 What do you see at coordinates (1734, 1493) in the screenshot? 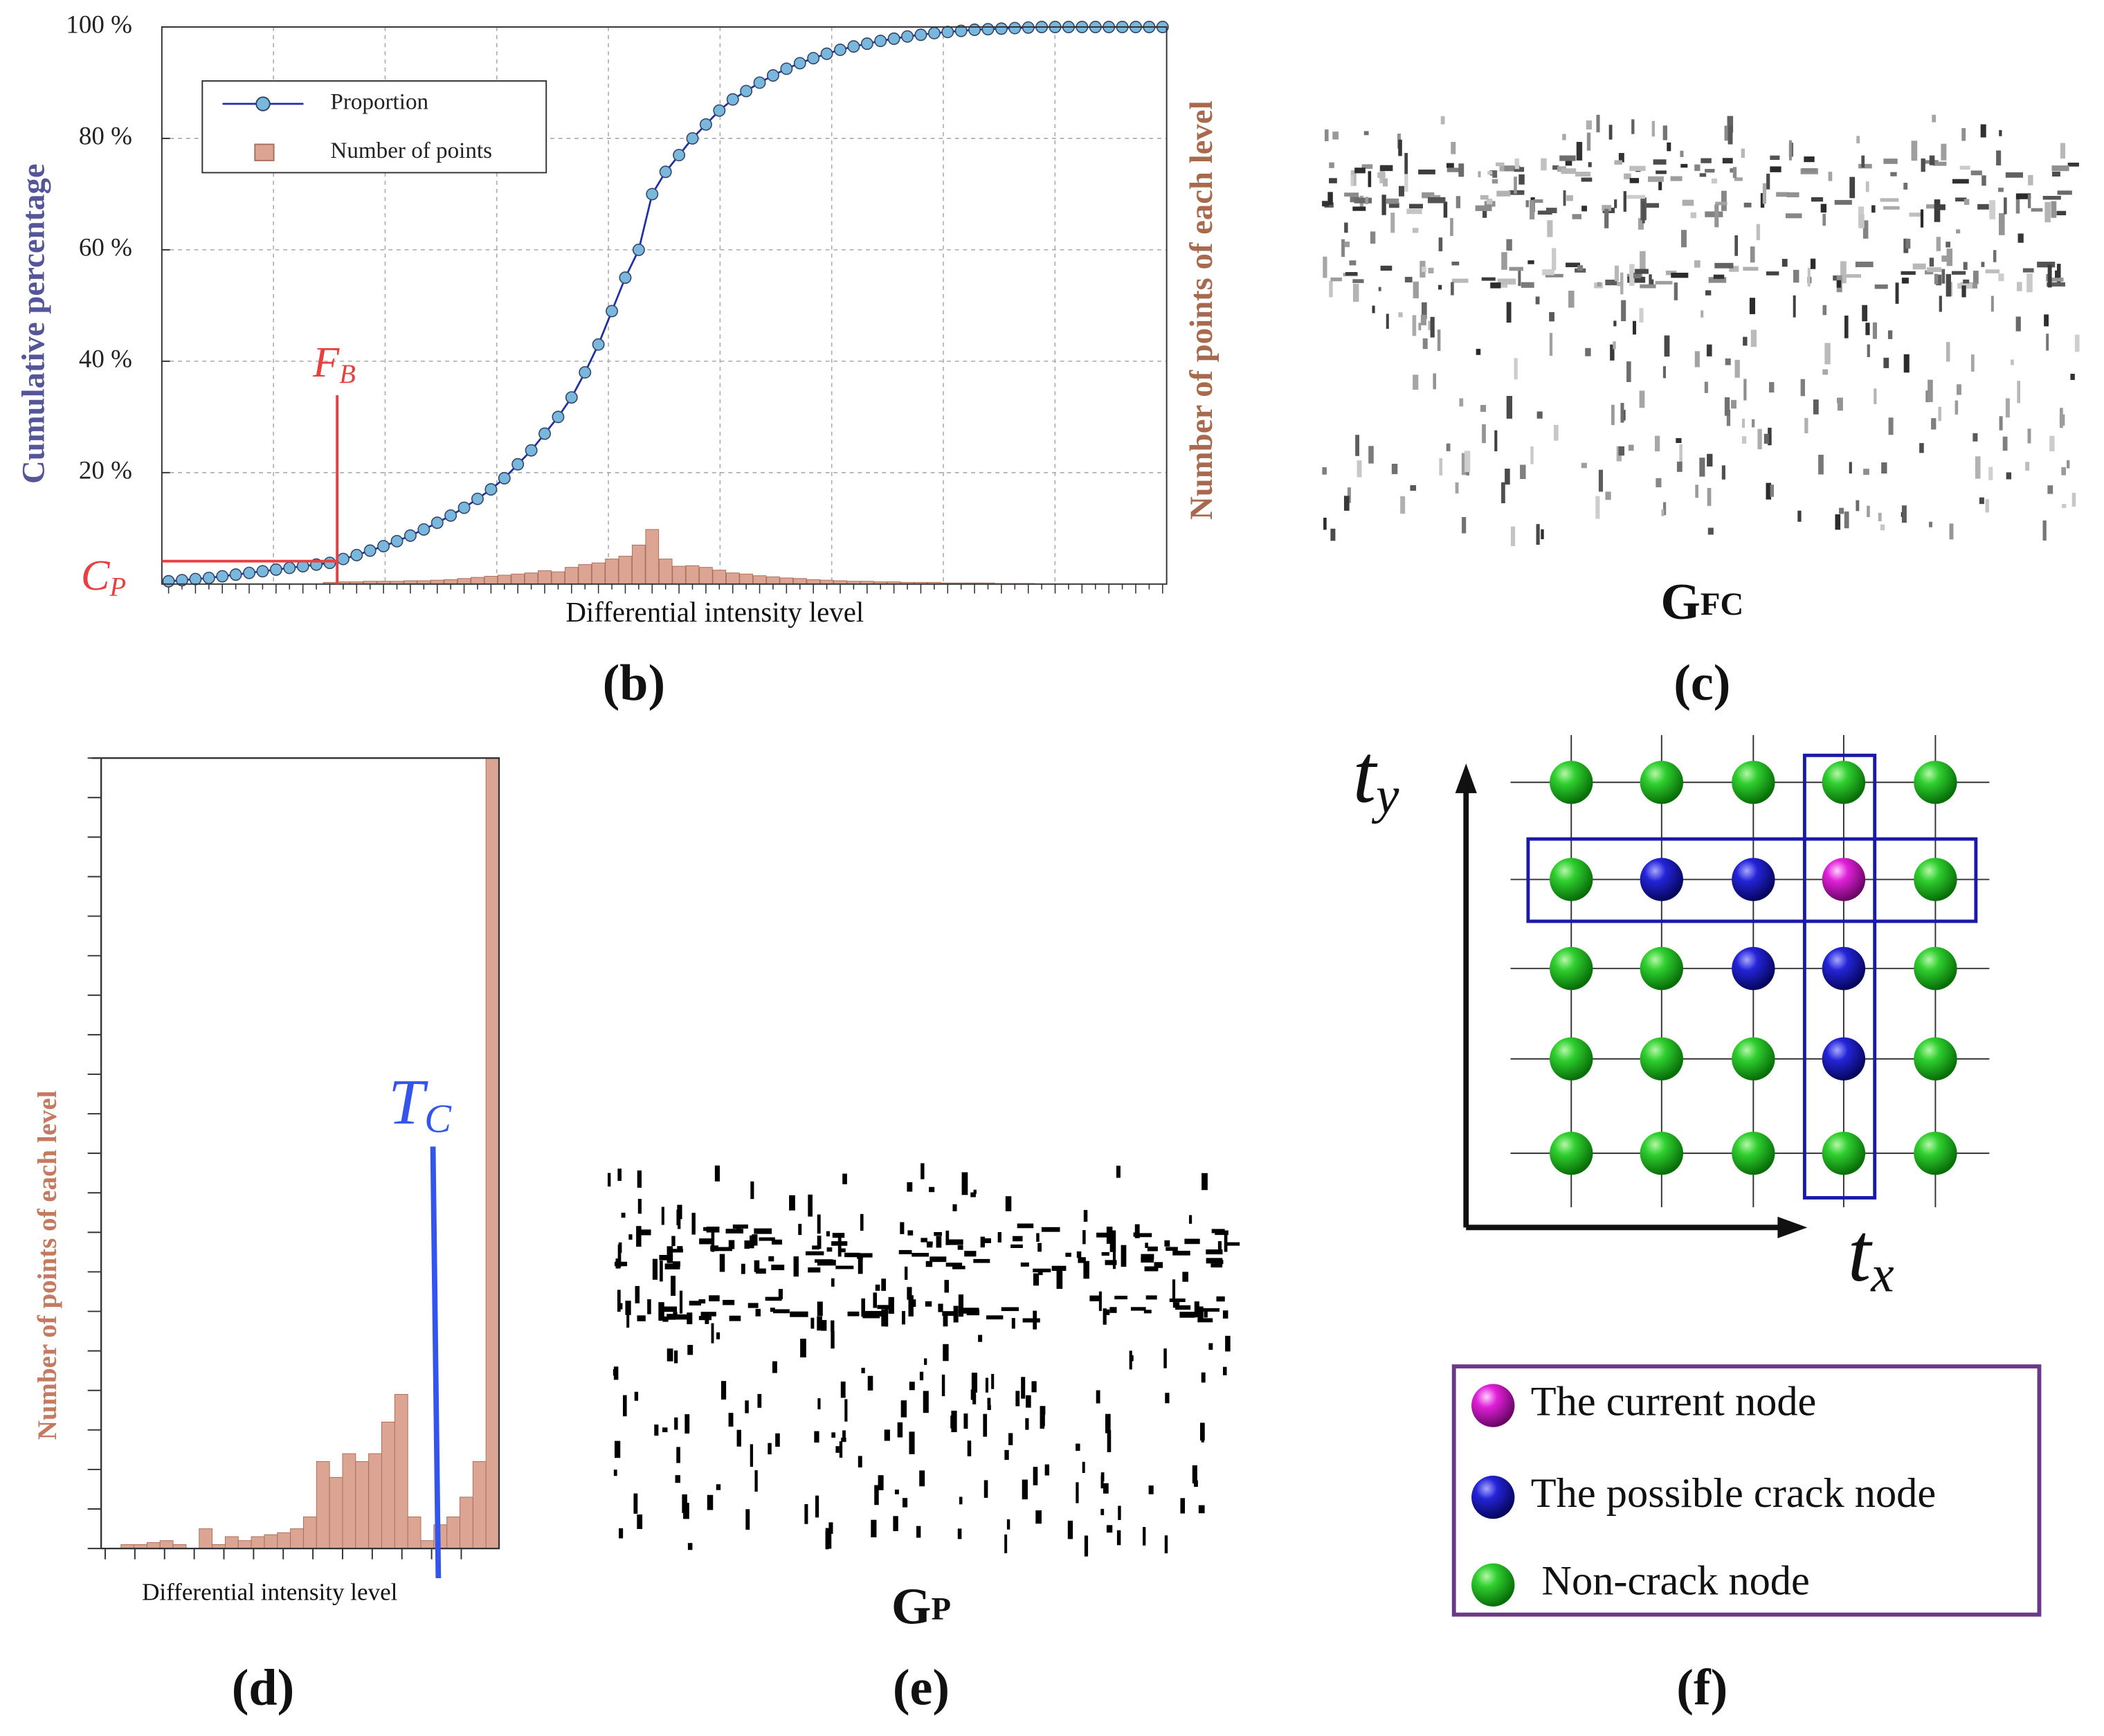
I see `legend-label: The possible crack node` at bounding box center [1734, 1493].